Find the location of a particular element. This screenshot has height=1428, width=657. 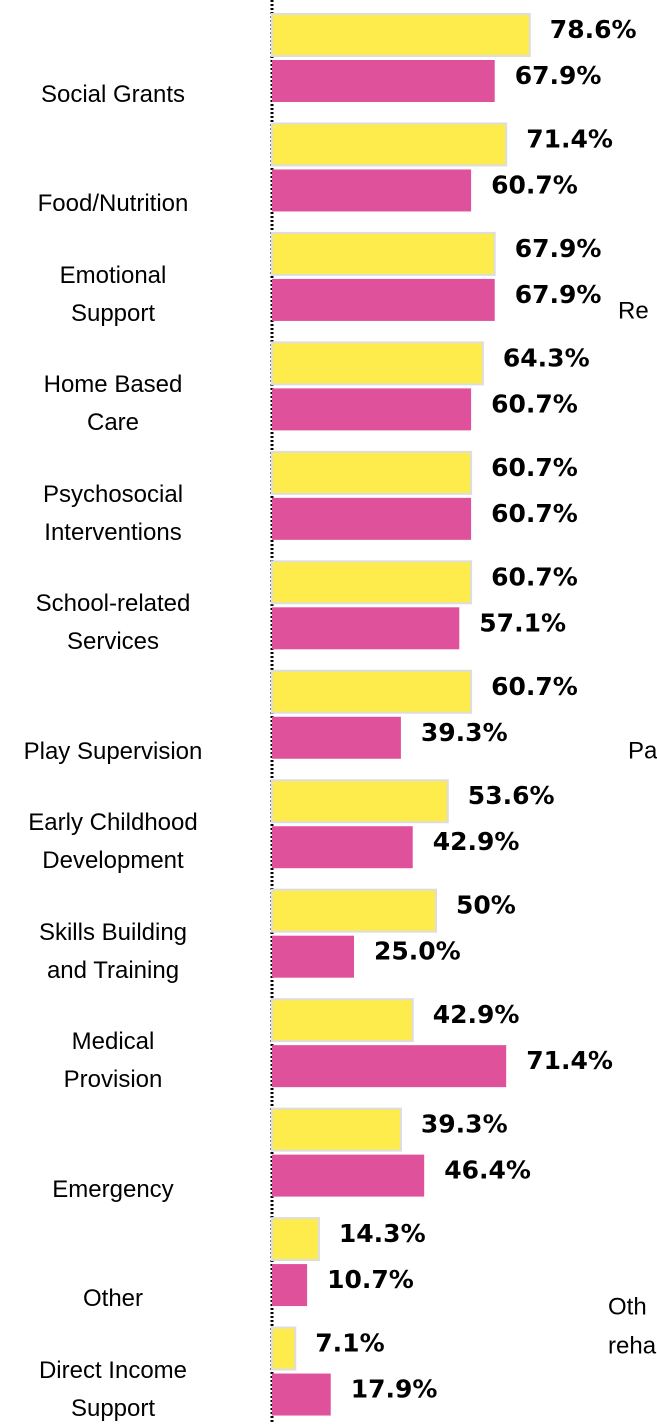

value-label: 57.1% is located at coordinates (522, 622).